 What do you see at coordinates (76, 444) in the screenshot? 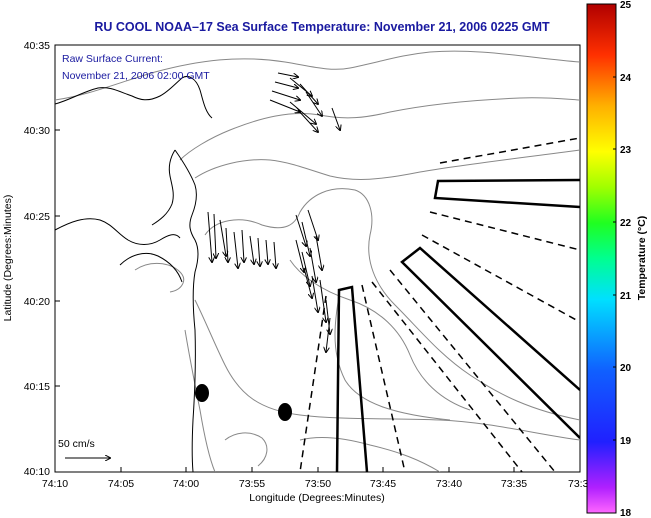
I see `scale-label: 50 cm/s` at bounding box center [76, 444].